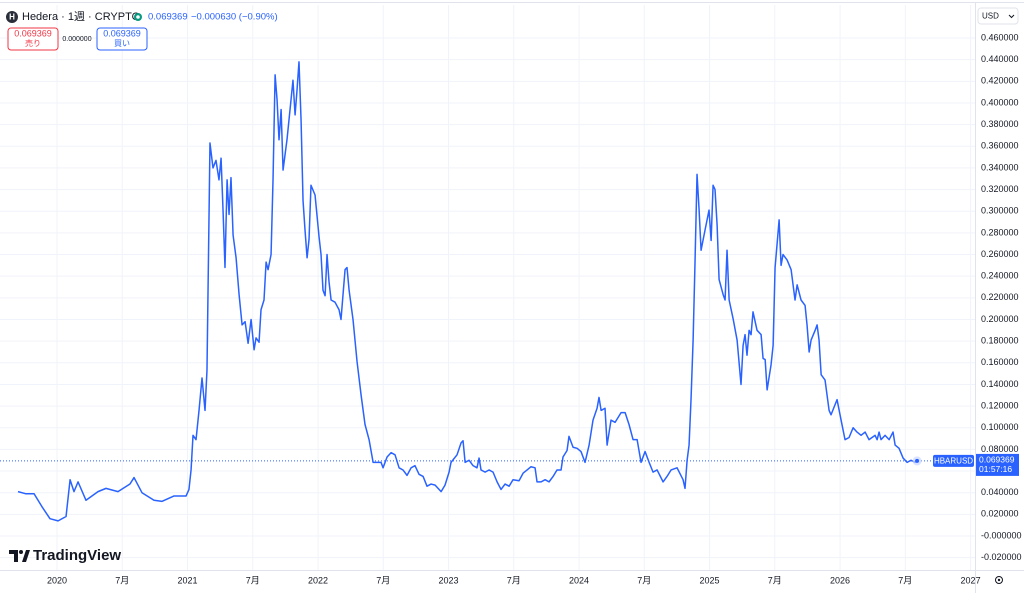 The height and width of the screenshot is (598, 1024). What do you see at coordinates (1001, 535) in the screenshot?
I see `y-tick-label: -0.000000` at bounding box center [1001, 535].